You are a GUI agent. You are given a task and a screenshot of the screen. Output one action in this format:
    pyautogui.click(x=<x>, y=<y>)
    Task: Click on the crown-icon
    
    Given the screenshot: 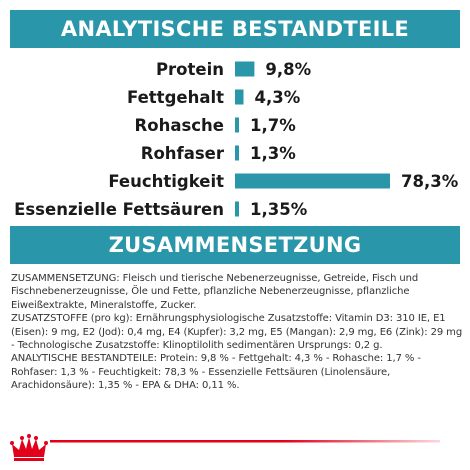 What is the action you would take?
    pyautogui.click(x=29, y=447)
    